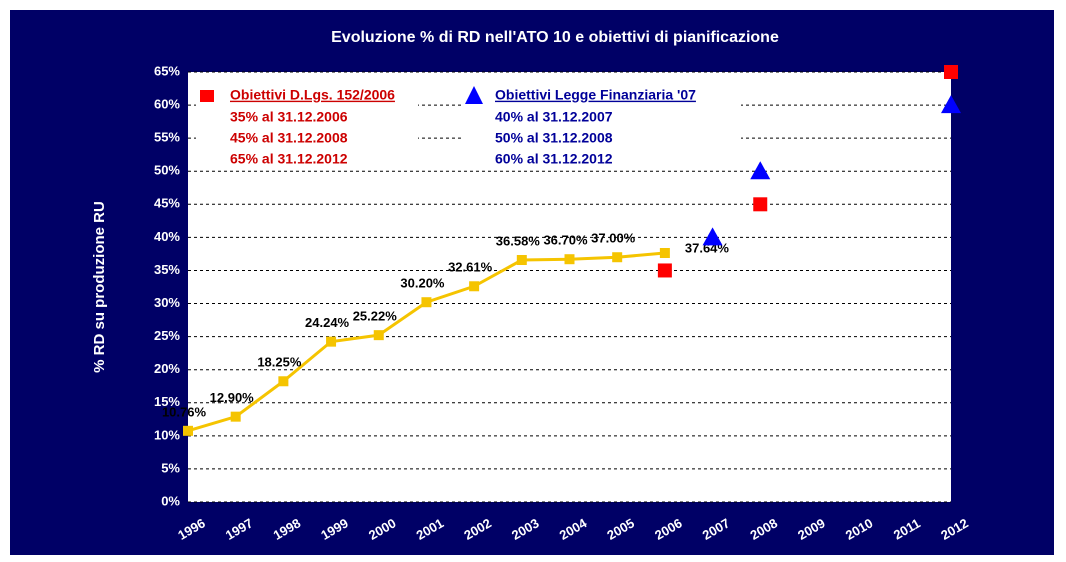 The height and width of the screenshot is (562, 1066). I want to click on y-tick-label: 50%, so click(167, 170).